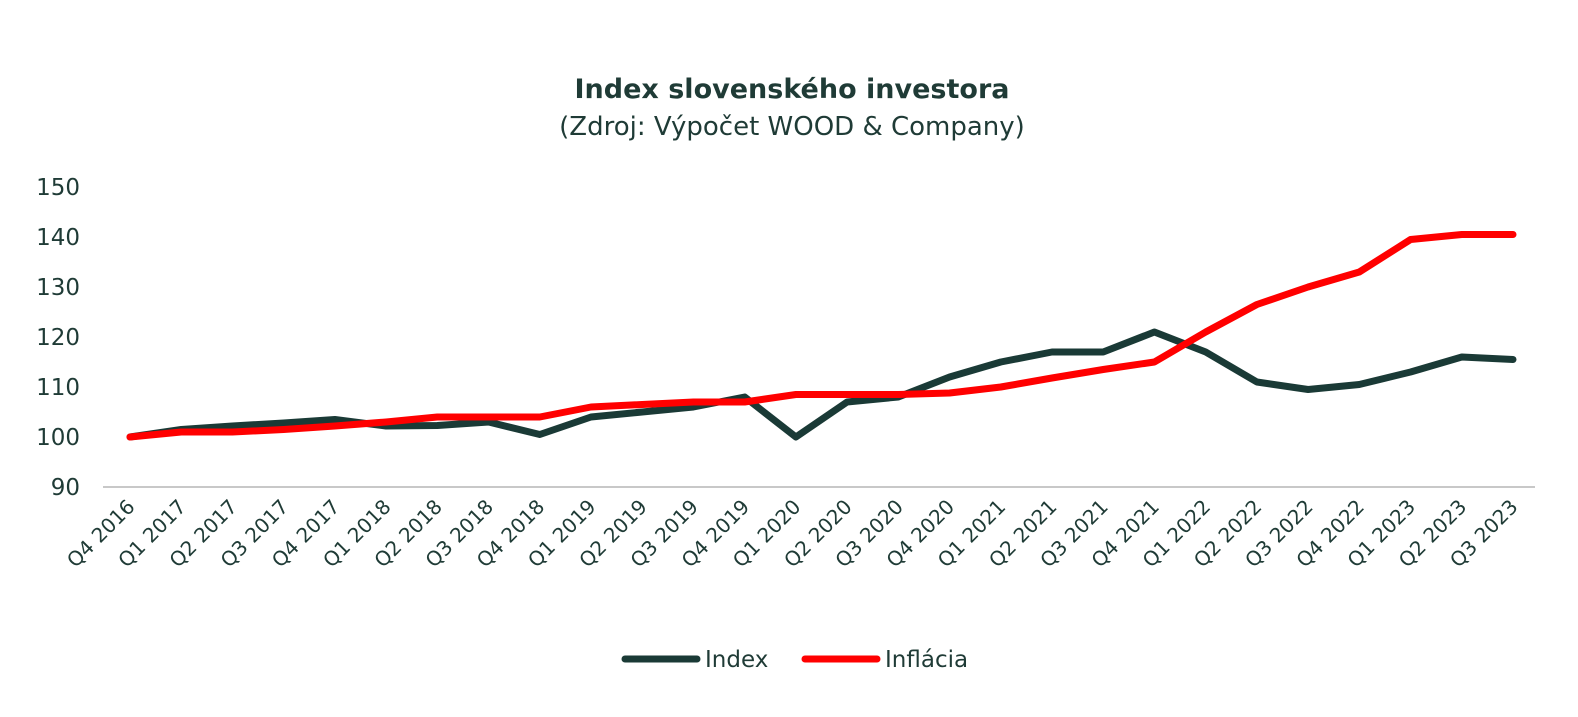  Describe the element at coordinates (58, 388) in the screenshot. I see `y-tick-label: 110` at that location.